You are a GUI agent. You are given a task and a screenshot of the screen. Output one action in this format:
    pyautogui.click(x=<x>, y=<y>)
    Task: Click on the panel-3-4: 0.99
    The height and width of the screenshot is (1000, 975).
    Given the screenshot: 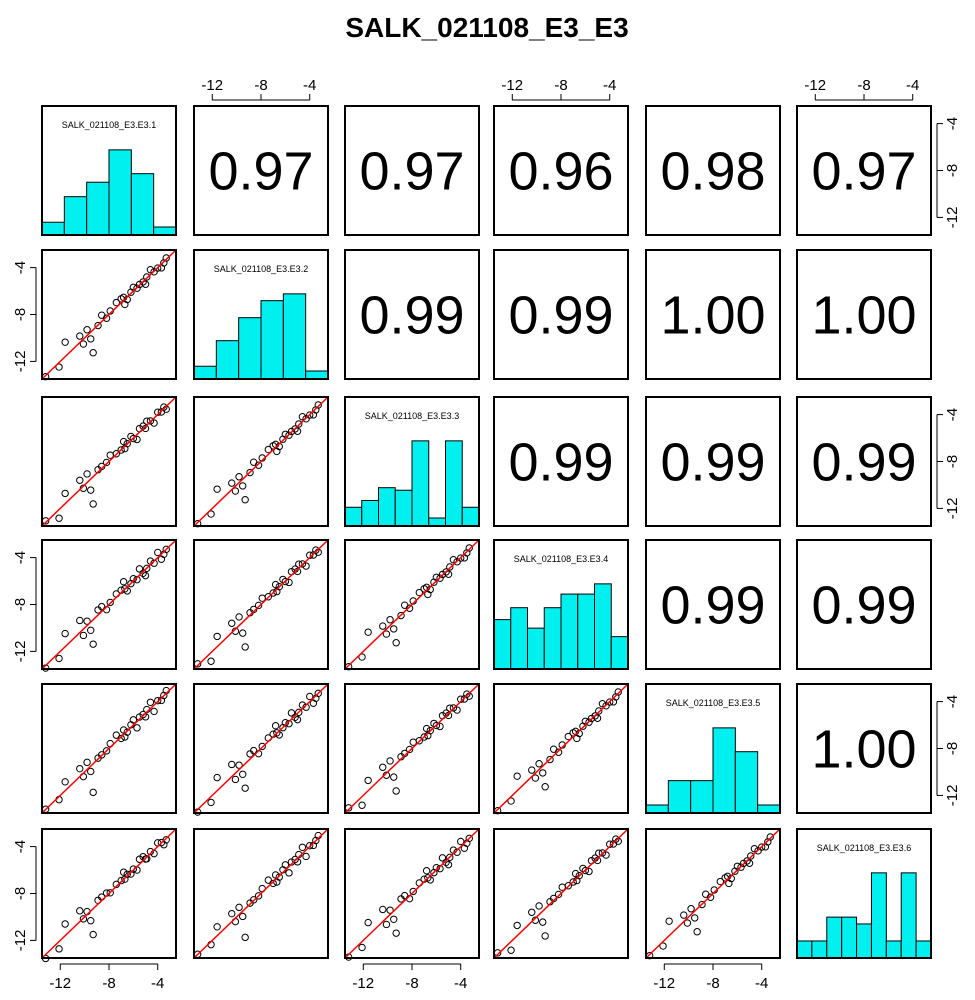 What is the action you would take?
    pyautogui.click(x=561, y=461)
    